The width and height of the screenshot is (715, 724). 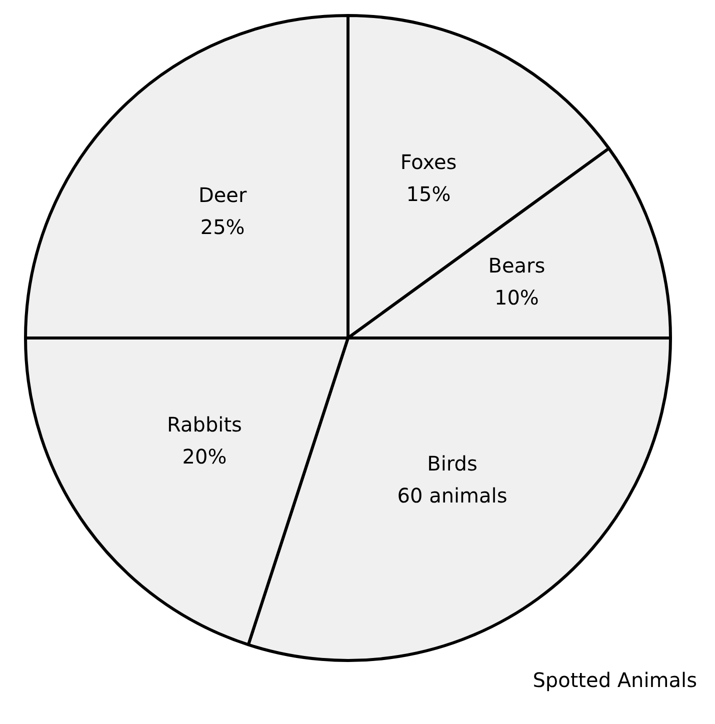 I want to click on data-label: 10%, so click(x=516, y=297).